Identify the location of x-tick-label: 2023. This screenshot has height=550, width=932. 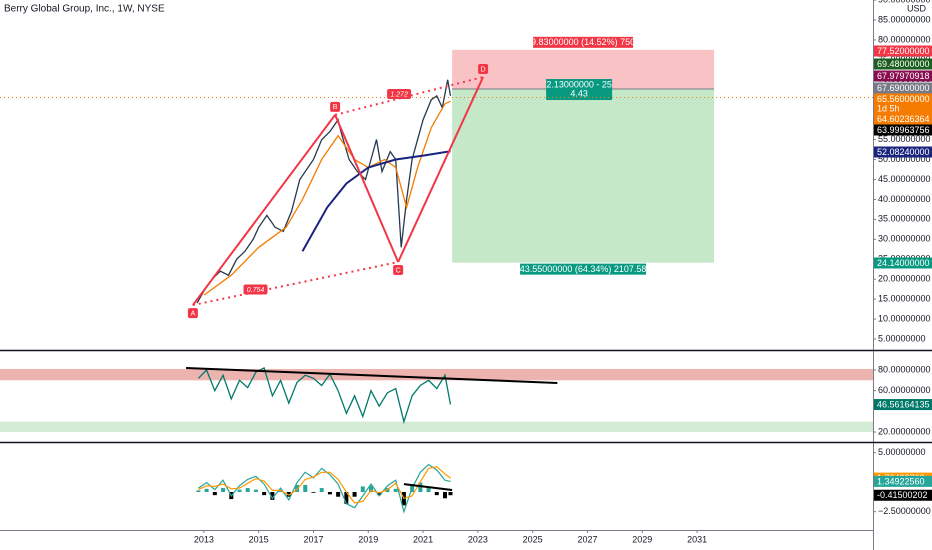
(478, 539).